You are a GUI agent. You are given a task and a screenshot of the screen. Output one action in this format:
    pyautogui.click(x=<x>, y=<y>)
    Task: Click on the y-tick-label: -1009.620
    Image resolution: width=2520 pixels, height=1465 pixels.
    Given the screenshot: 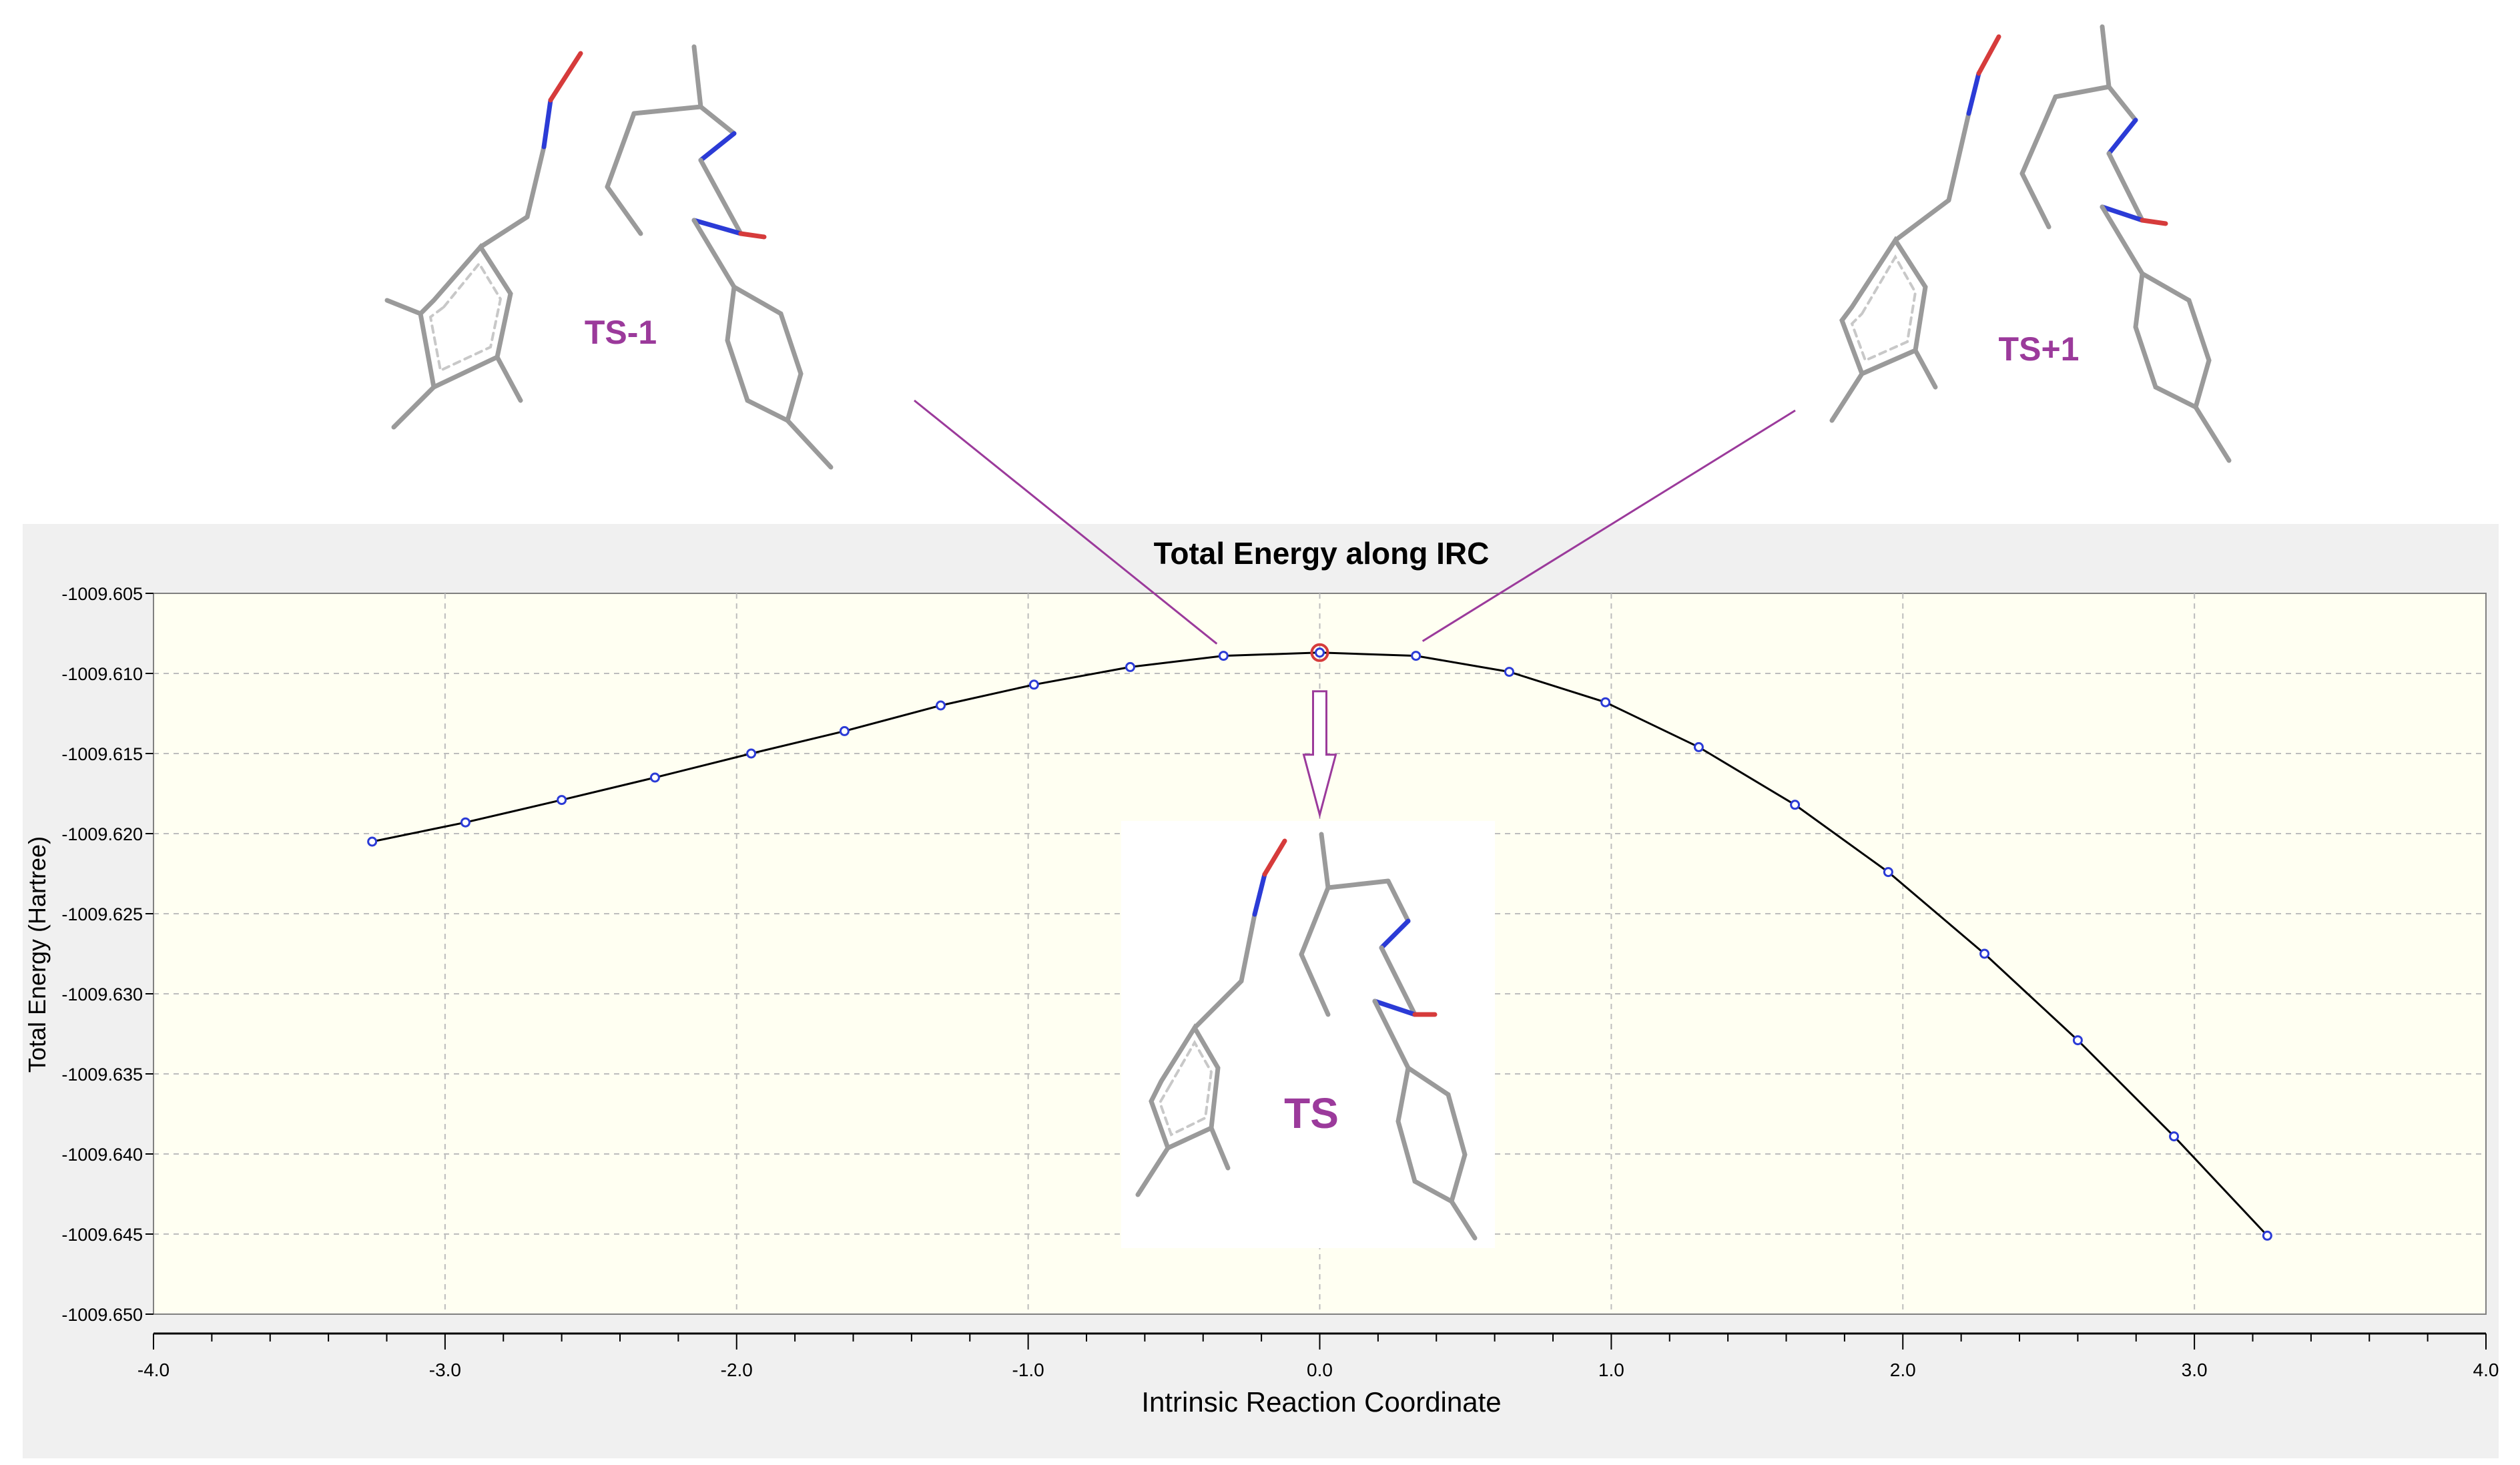 What is the action you would take?
    pyautogui.click(x=102, y=834)
    